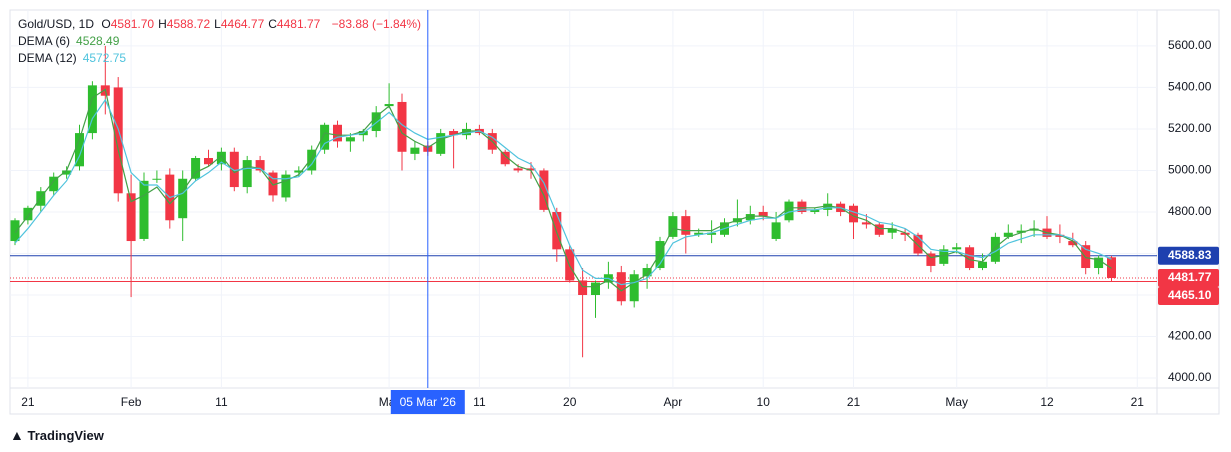 The image size is (1231, 452). What do you see at coordinates (242, 24) in the screenshot?
I see `ohlc-value: 4464.77` at bounding box center [242, 24].